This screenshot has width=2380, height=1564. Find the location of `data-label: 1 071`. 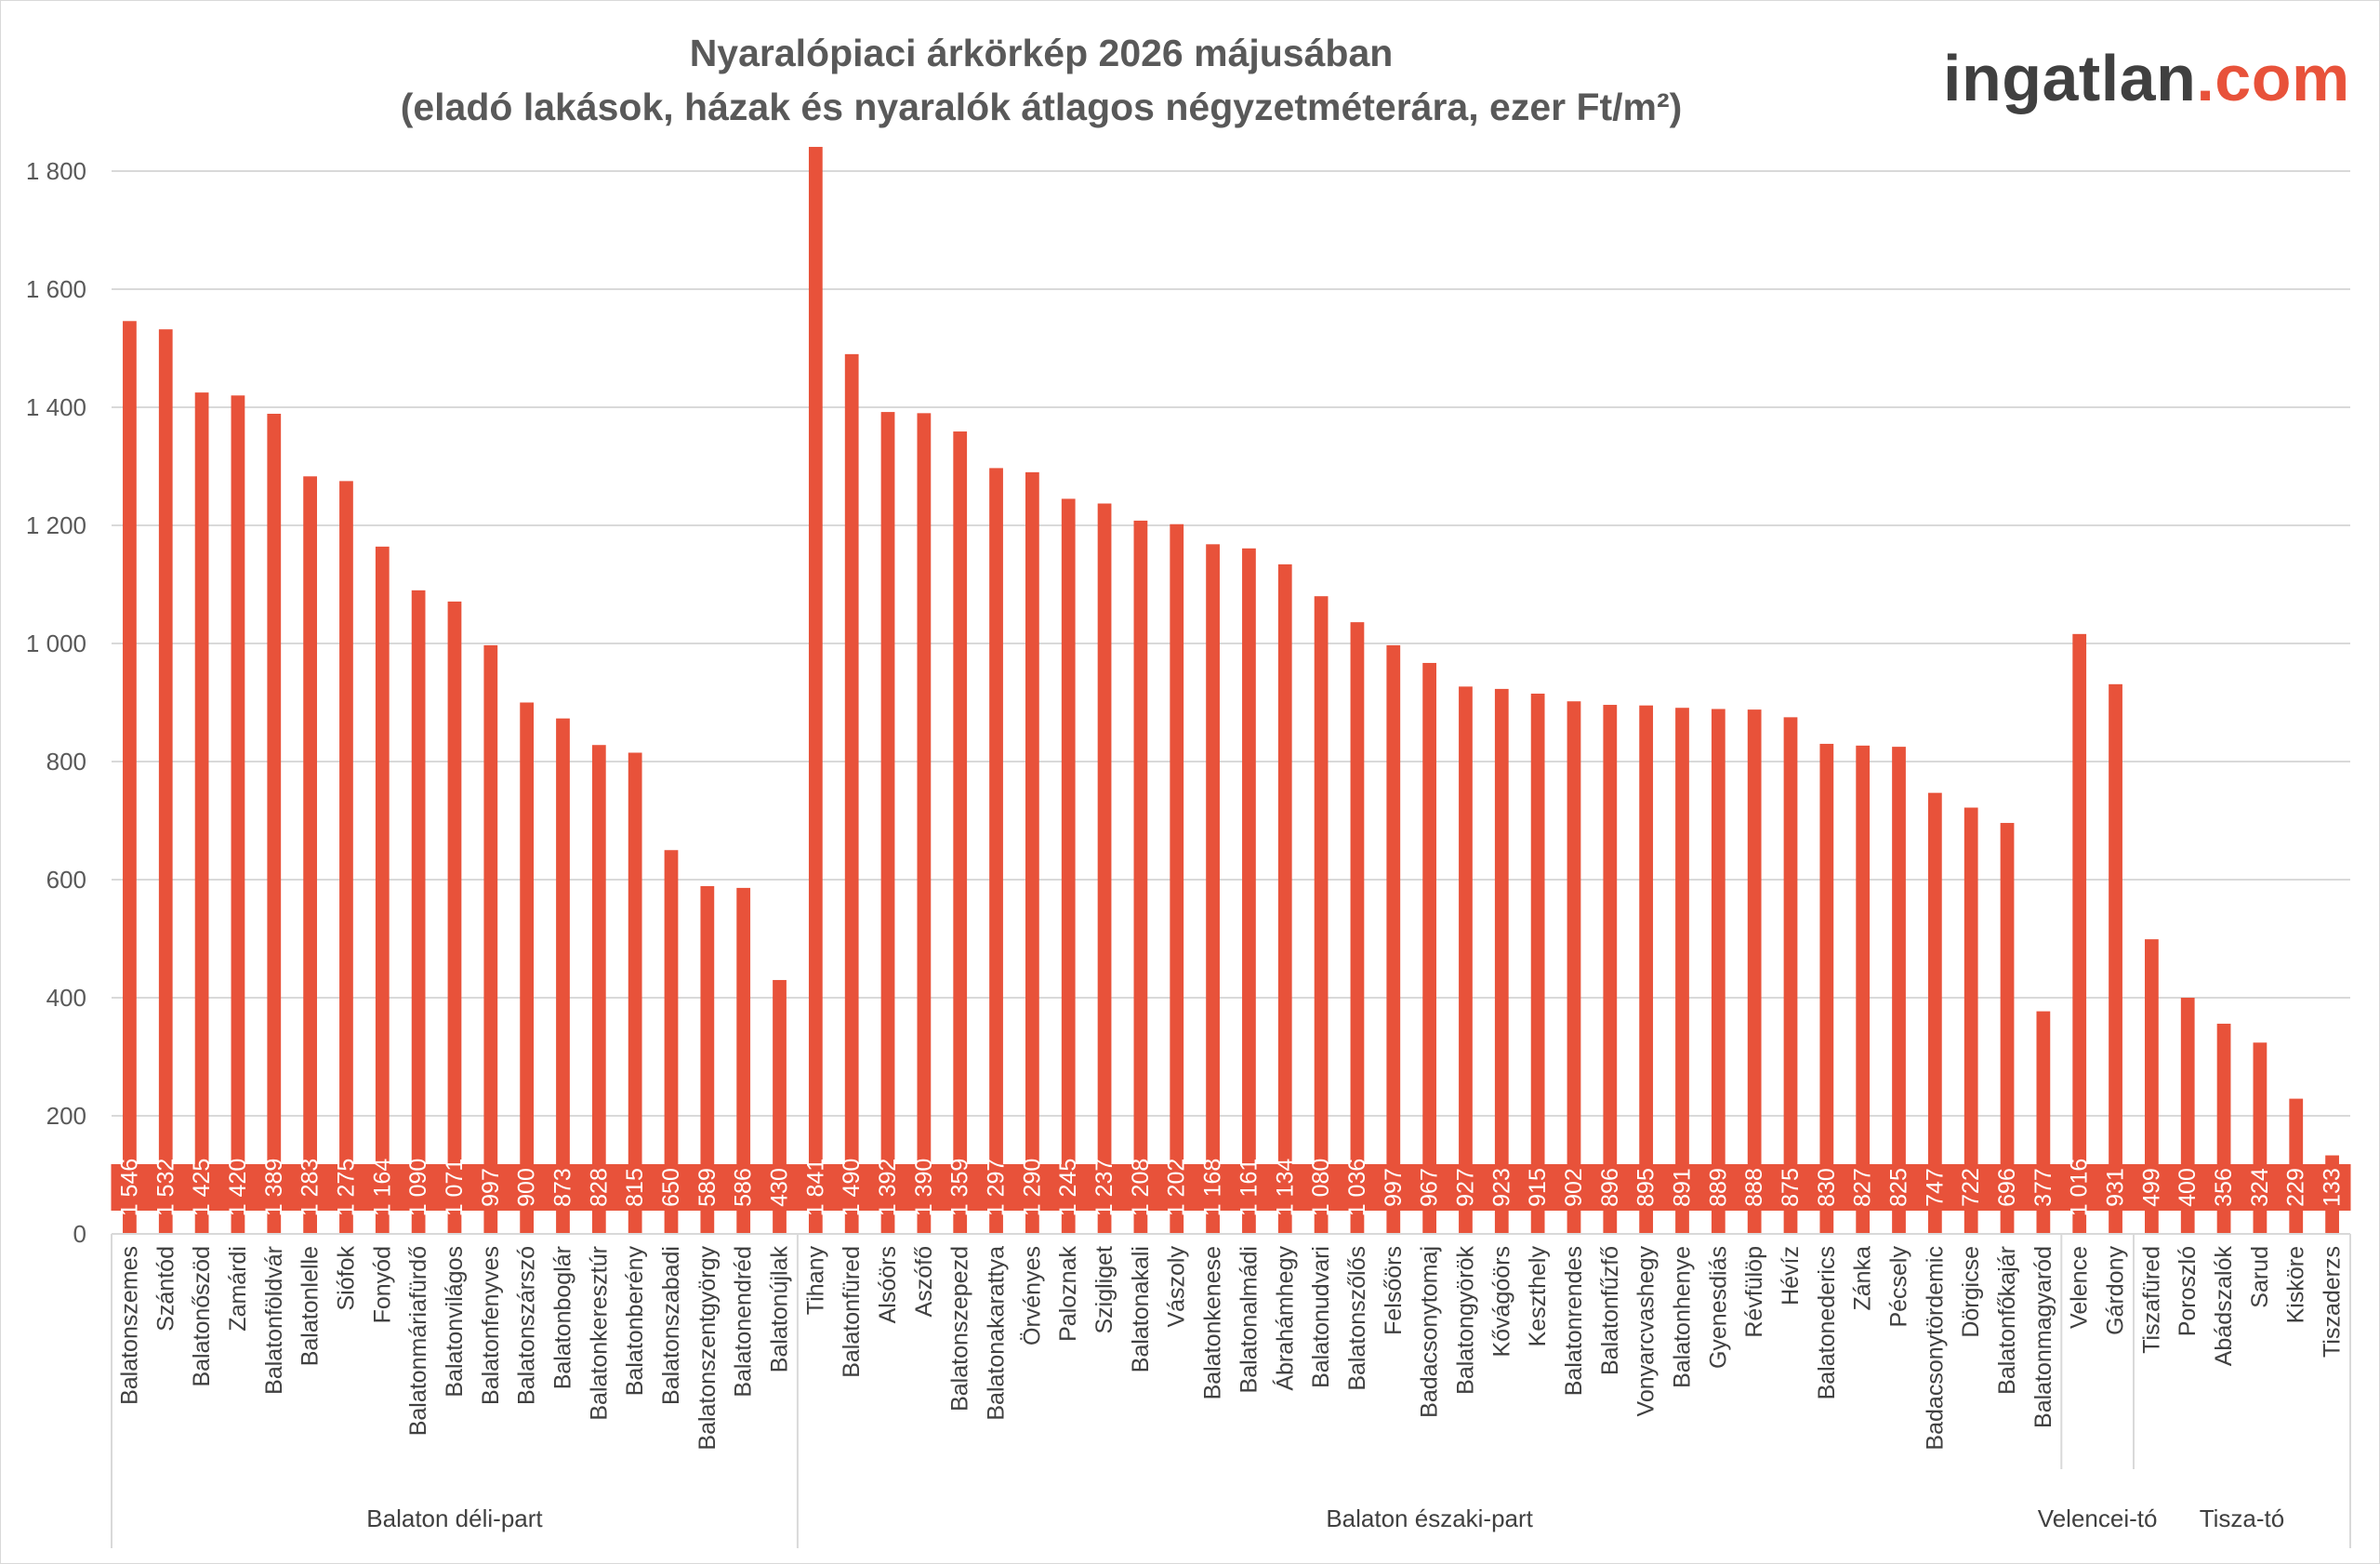

data-label: 1 071 is located at coordinates (455, 1188).